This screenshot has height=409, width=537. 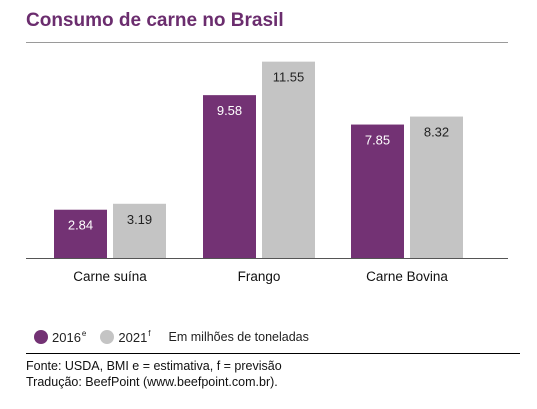 I want to click on data-label-2016-2: 7.85, so click(x=377, y=140).